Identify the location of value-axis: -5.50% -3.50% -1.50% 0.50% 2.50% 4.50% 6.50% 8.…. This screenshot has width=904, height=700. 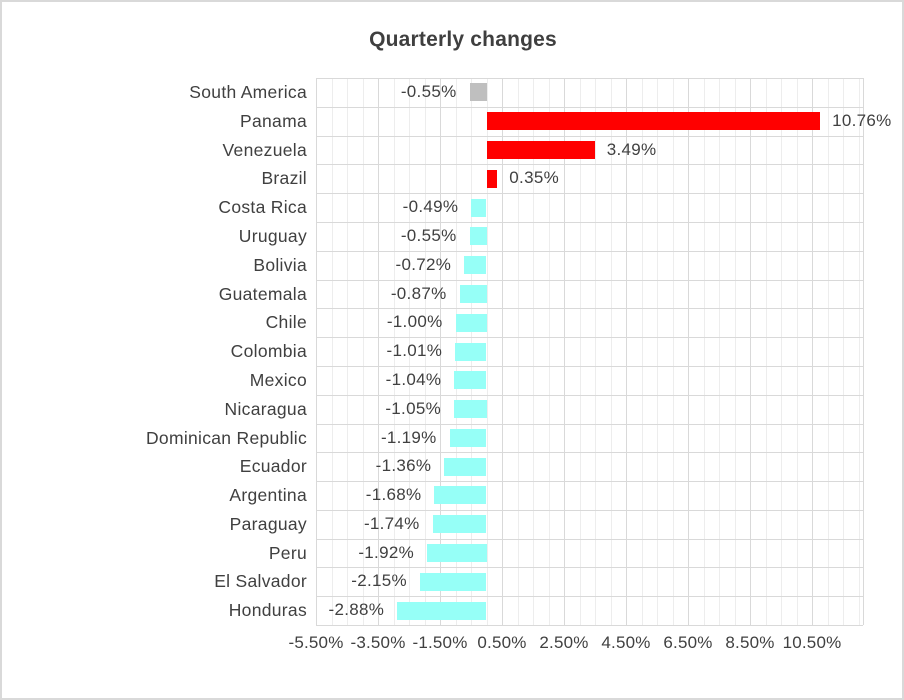
(575, 646).